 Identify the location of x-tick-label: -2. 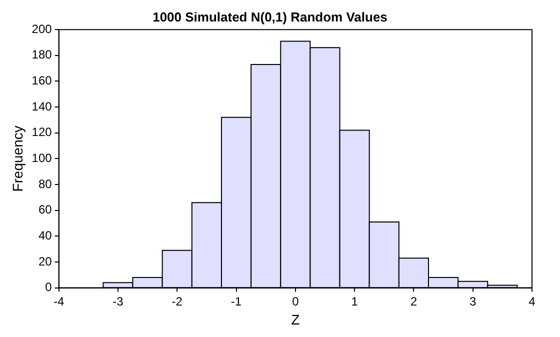
(177, 301).